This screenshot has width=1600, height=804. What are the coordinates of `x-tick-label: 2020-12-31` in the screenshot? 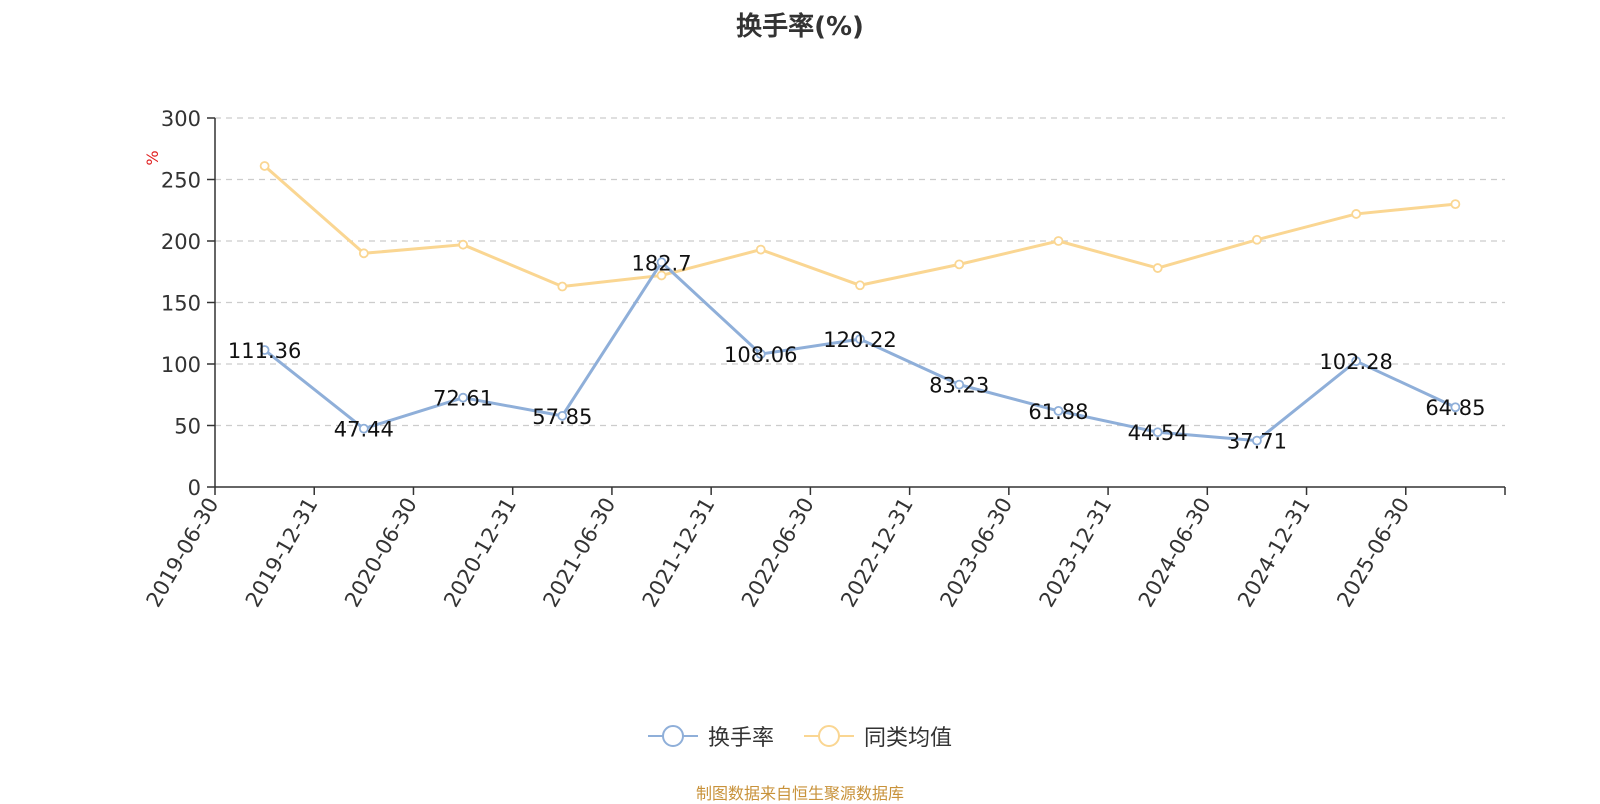 It's located at (480, 553).